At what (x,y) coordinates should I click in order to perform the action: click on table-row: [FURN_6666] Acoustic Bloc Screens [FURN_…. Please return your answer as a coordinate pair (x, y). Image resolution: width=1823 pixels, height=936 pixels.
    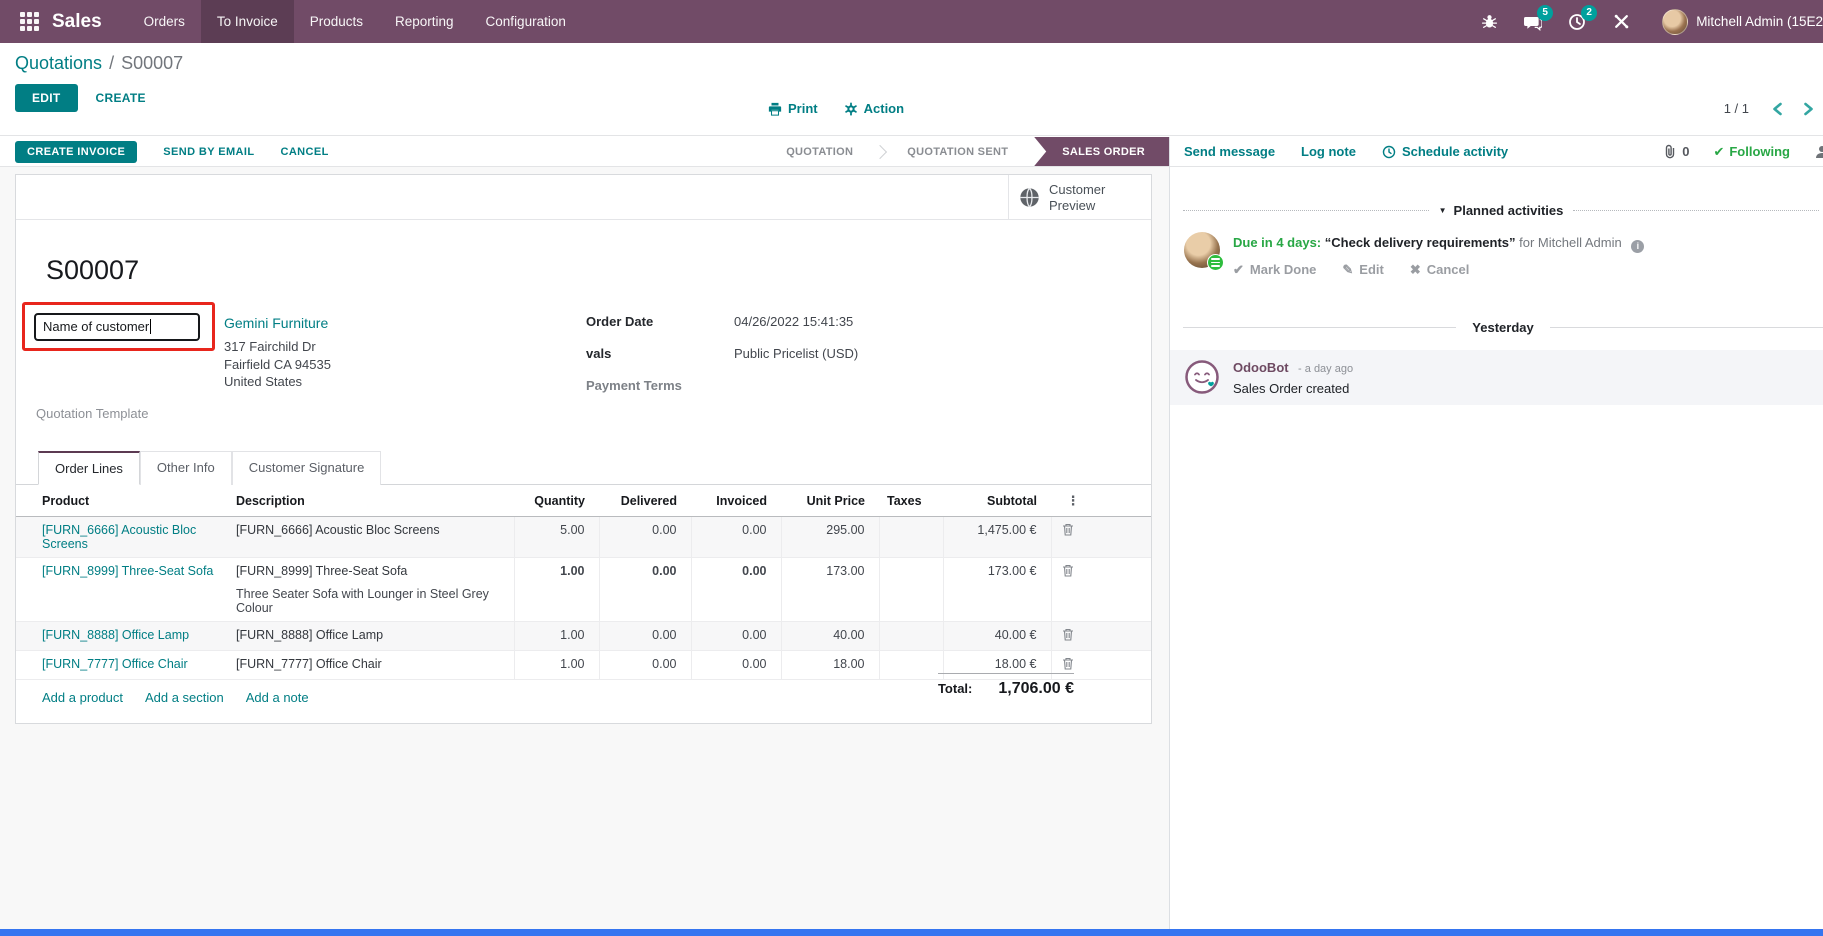
    Looking at the image, I should click on (583, 537).